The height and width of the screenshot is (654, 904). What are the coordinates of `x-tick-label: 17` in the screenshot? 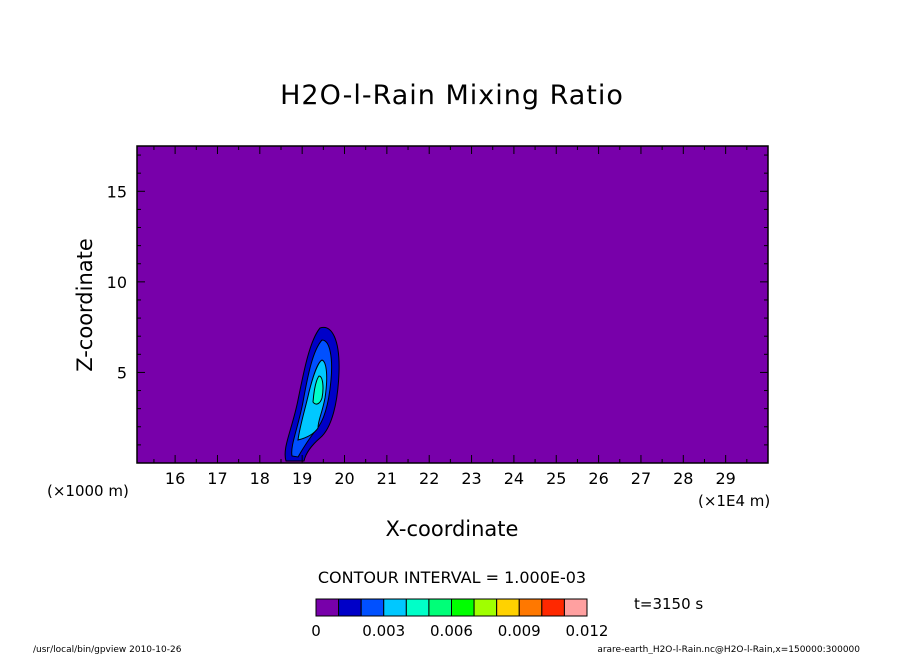 It's located at (217, 478).